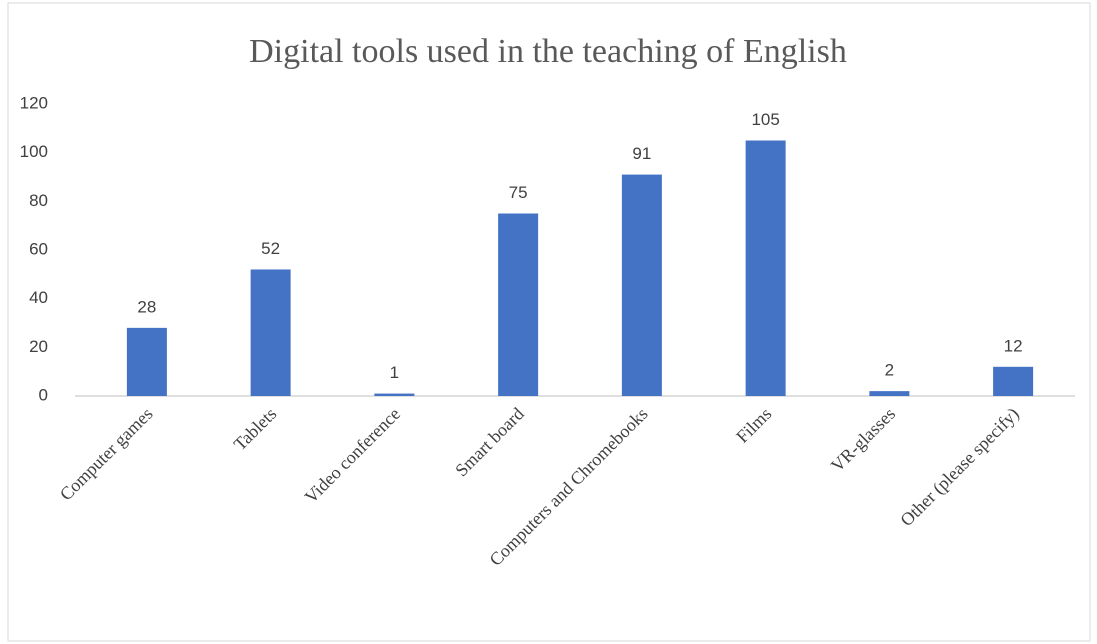  I want to click on y-tick-label: 120, so click(34, 102).